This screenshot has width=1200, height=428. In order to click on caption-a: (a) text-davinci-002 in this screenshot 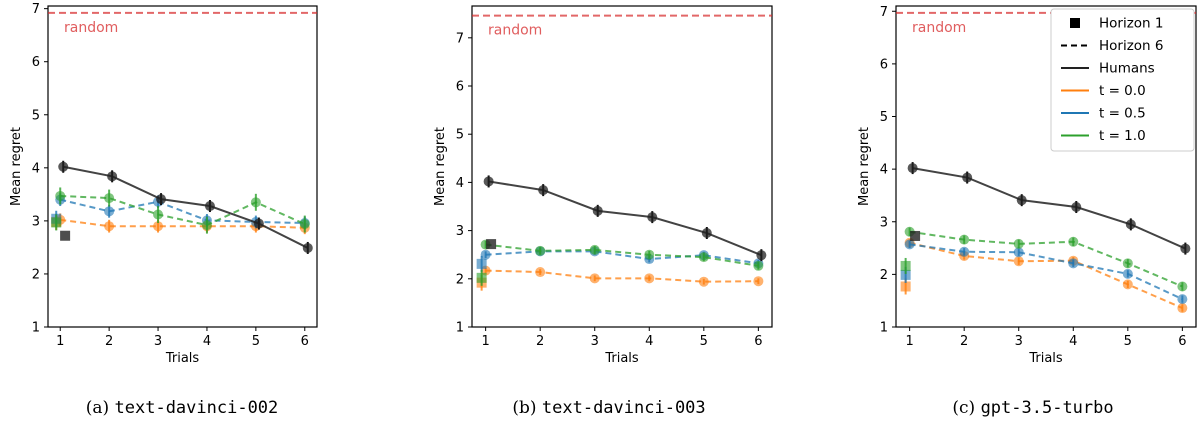, I will do `click(182, 408)`.